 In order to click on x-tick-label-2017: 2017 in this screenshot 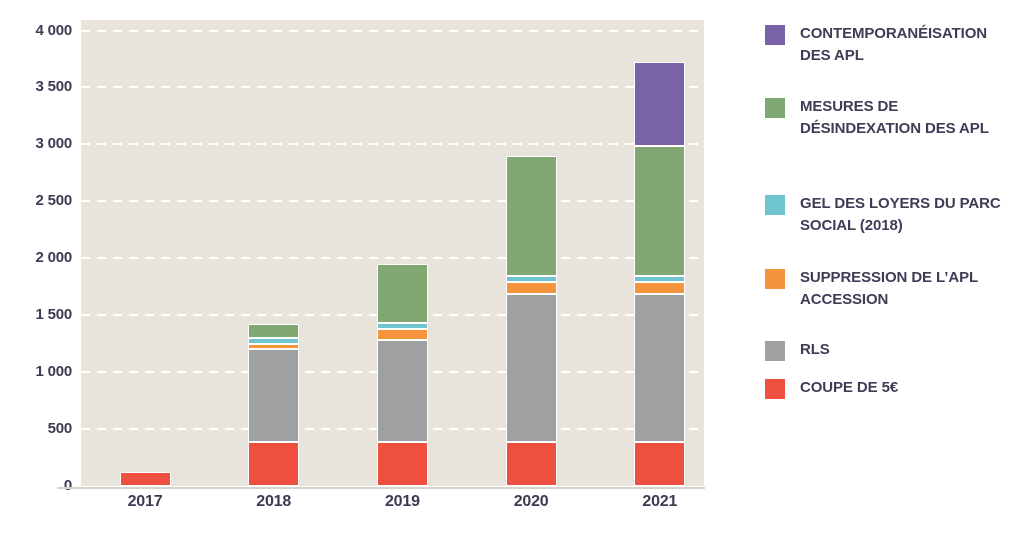, I will do `click(145, 501)`.